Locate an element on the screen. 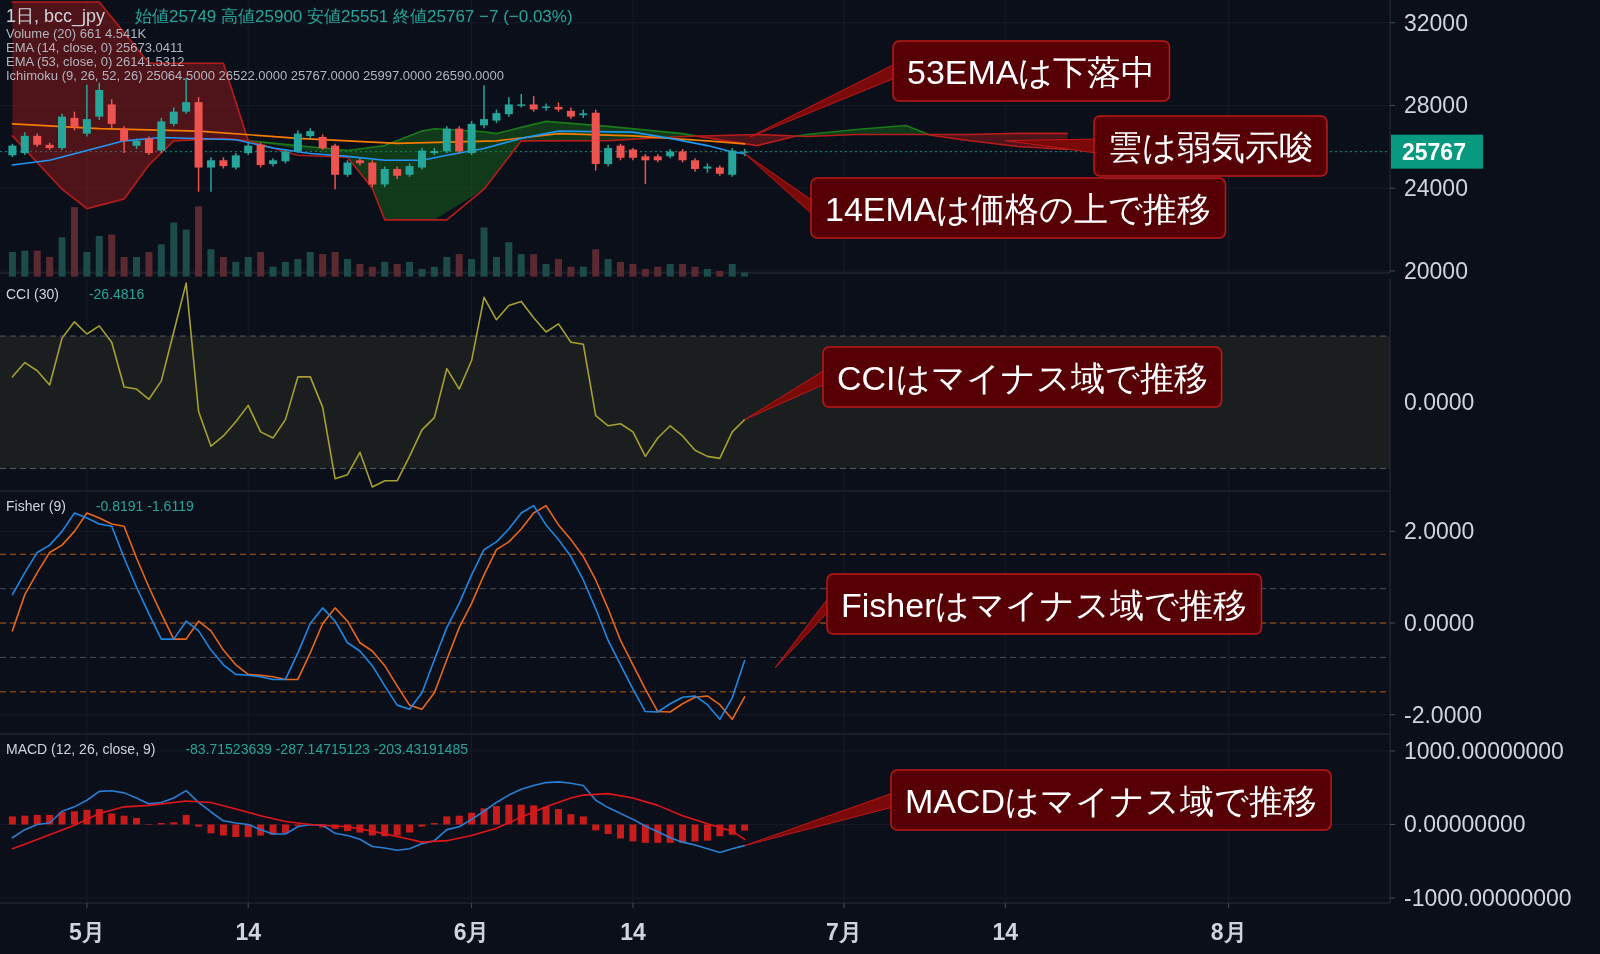 This screenshot has width=1600, height=954. y-tick-label: 32000 is located at coordinates (1436, 22).